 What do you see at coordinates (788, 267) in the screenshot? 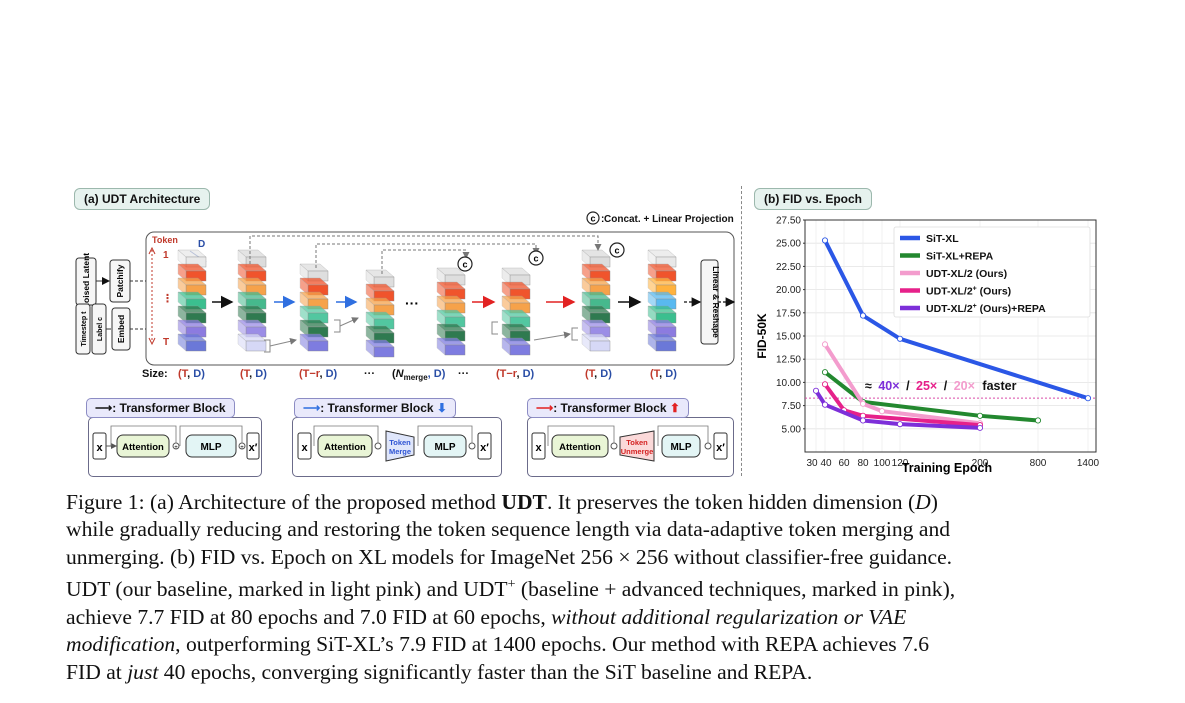
I see `y-tick-label: 22.50` at bounding box center [788, 267].